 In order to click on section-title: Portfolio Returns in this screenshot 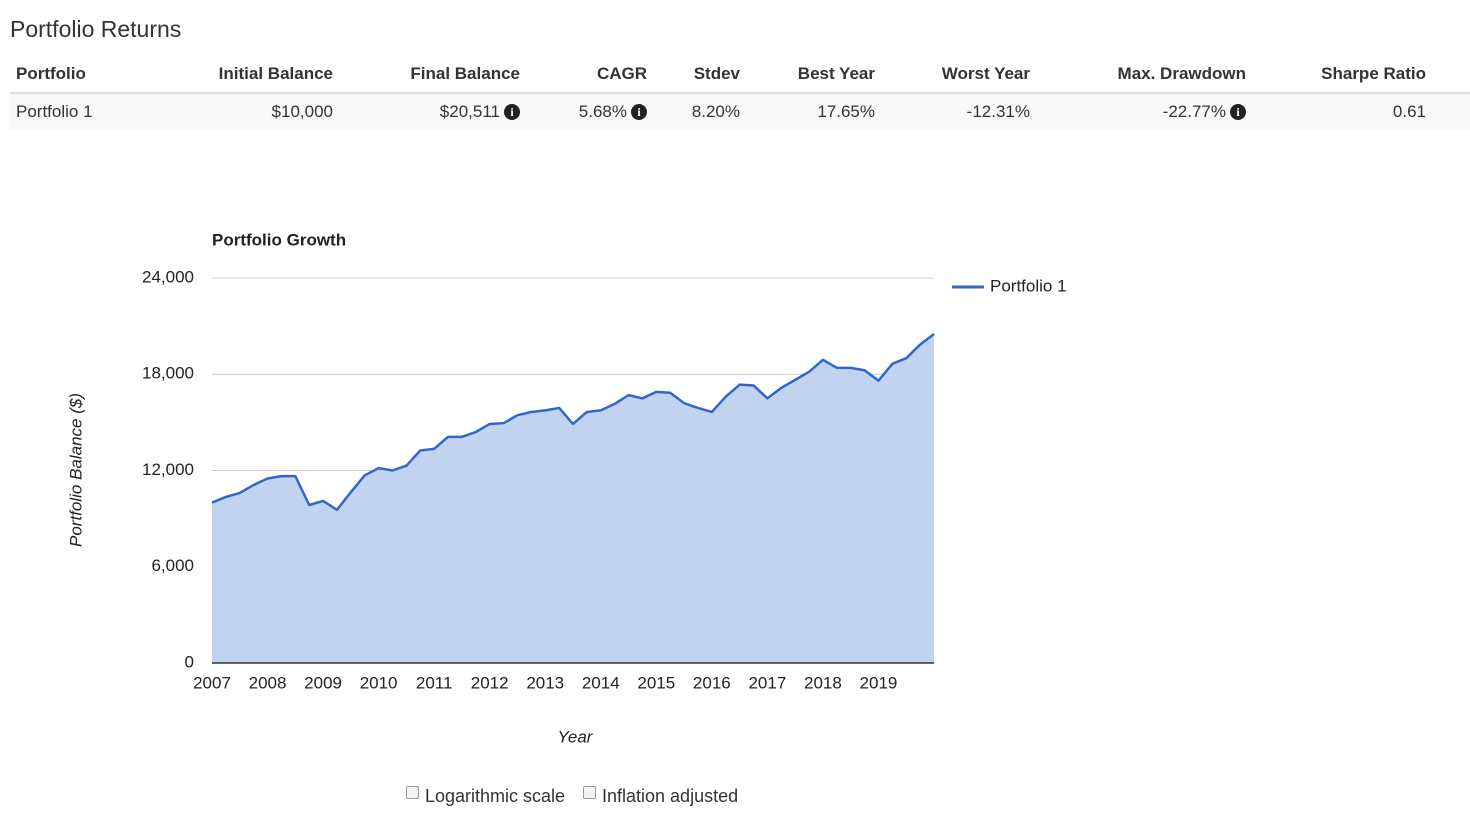, I will do `click(96, 29)`.